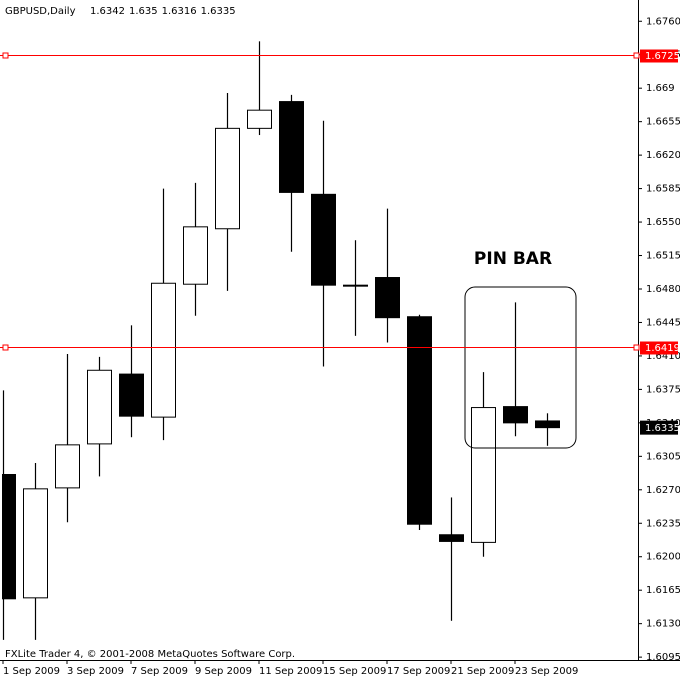 This screenshot has width=680, height=684. Describe the element at coordinates (418, 671) in the screenshot. I see `x-tick-label: 17 Sep 2009` at that location.